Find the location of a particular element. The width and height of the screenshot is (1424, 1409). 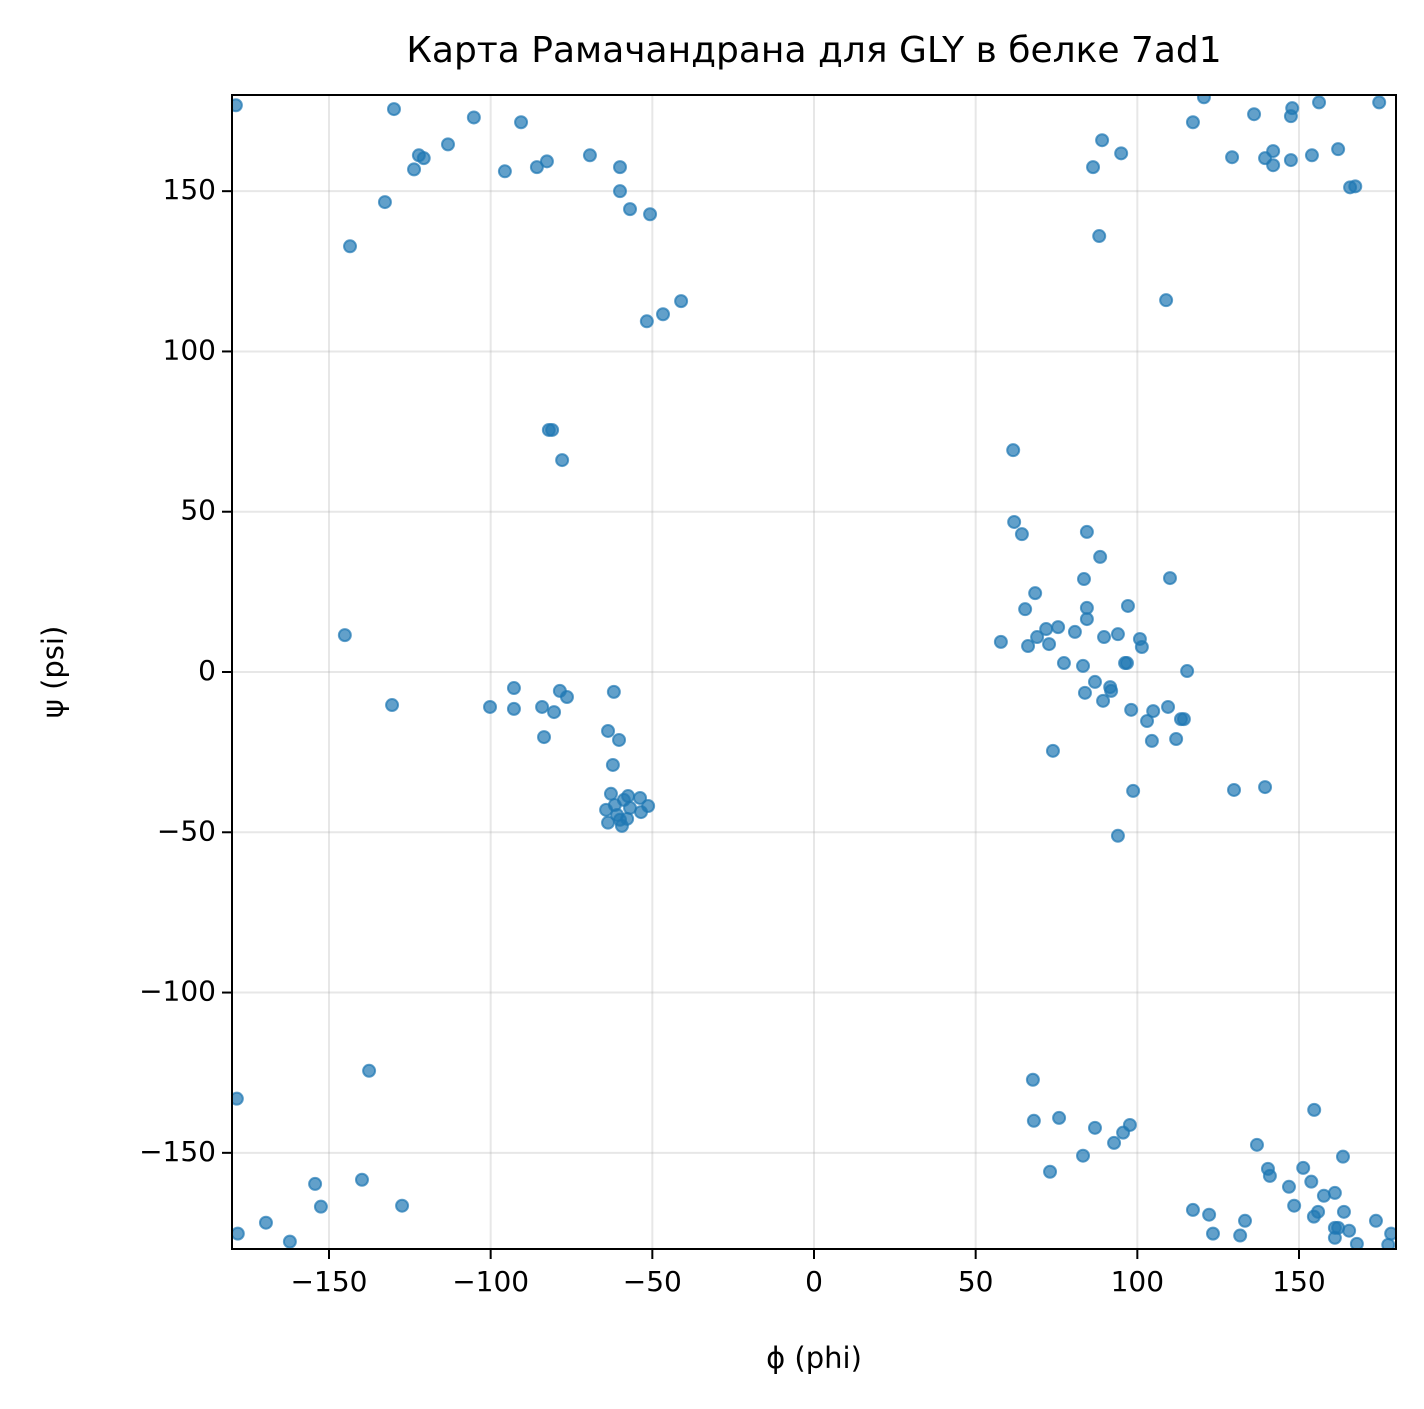

y-tick-label: −100 is located at coordinates (177, 991).